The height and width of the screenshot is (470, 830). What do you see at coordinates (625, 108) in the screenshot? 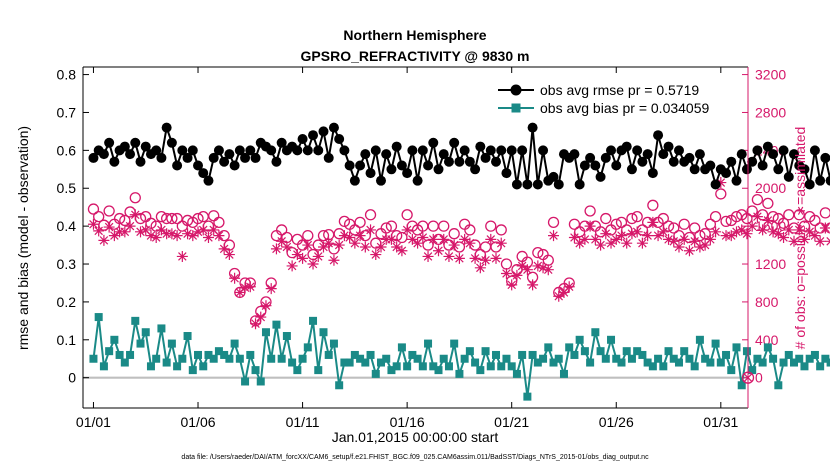
I see `legend-bias-label: obs avg bias pr = 0.034059` at bounding box center [625, 108].